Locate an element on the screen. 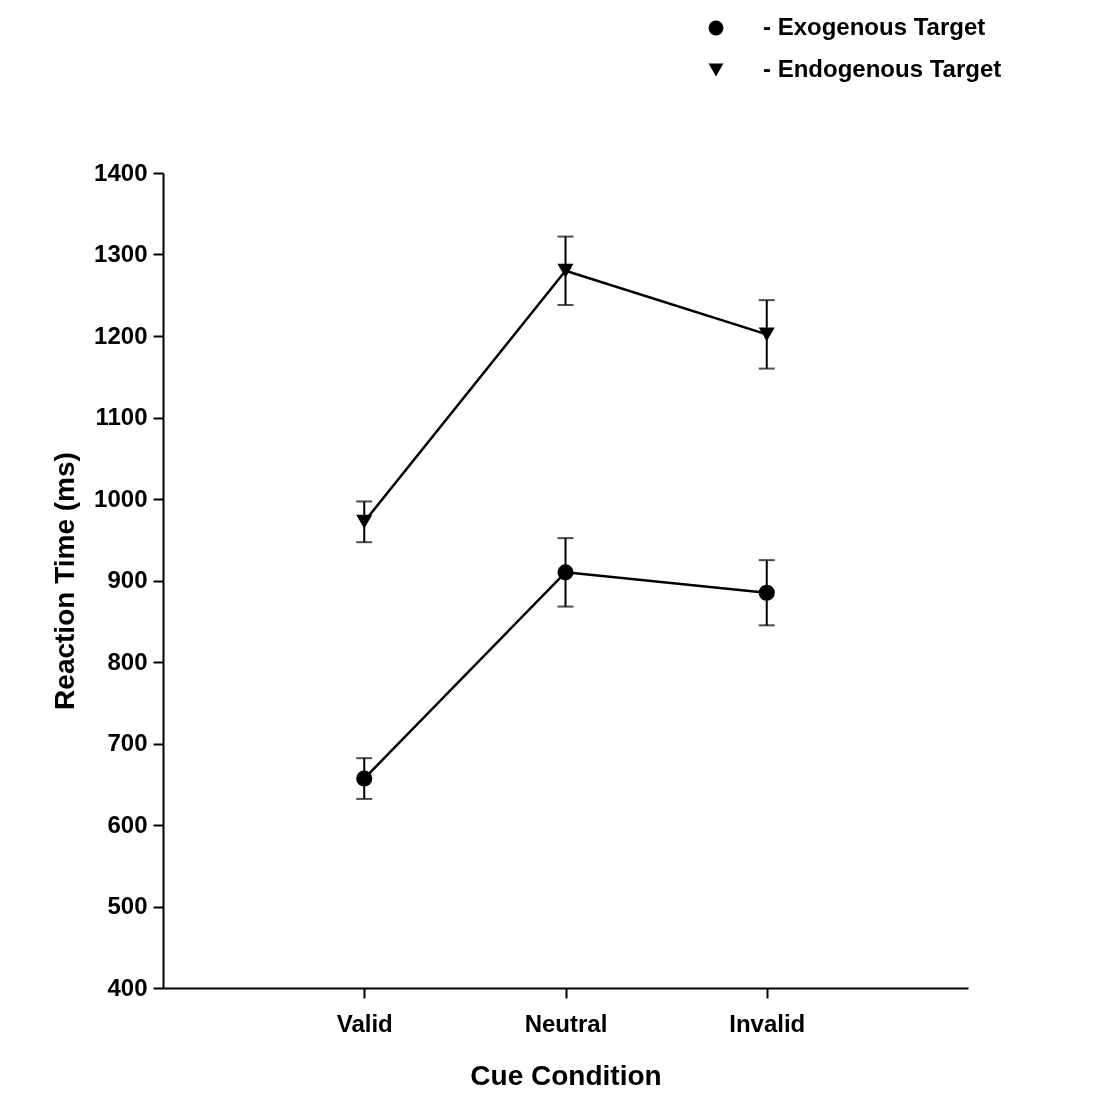 The image size is (1100, 1103). y-tick-label: 700 is located at coordinates (127, 742).